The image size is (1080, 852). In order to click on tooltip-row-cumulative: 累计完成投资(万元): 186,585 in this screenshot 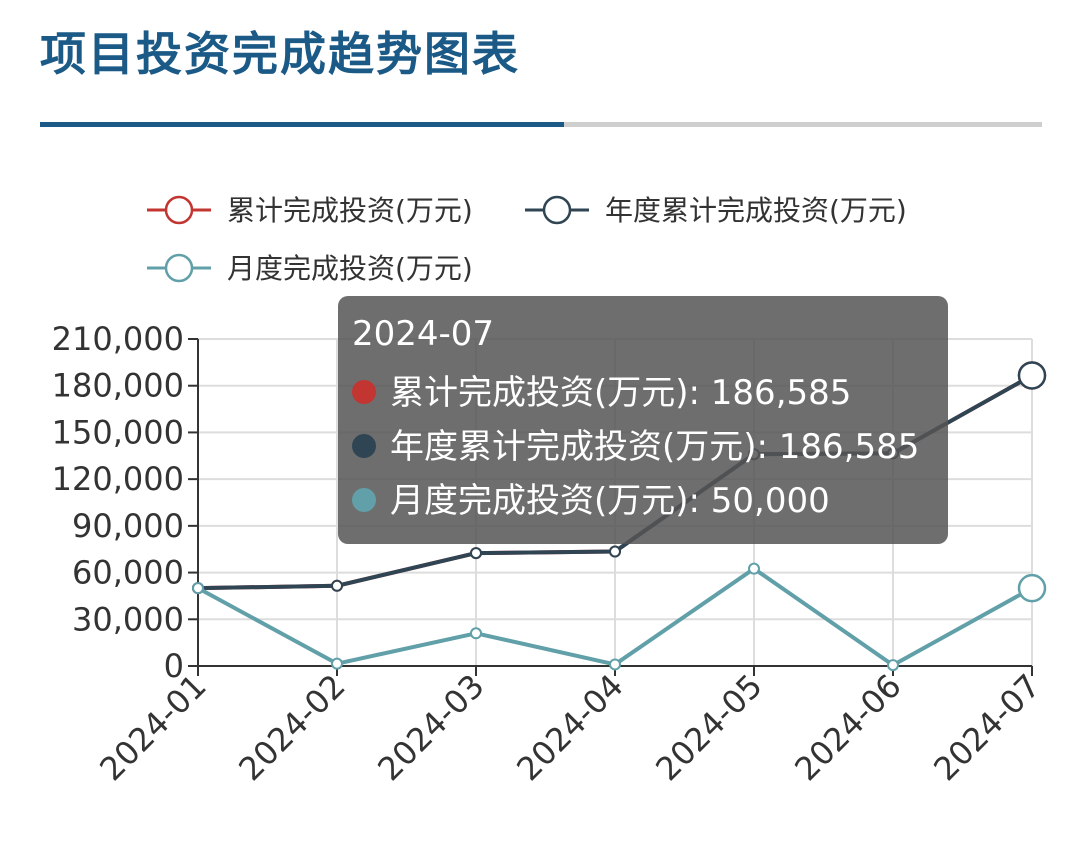, I will do `click(643, 393)`.